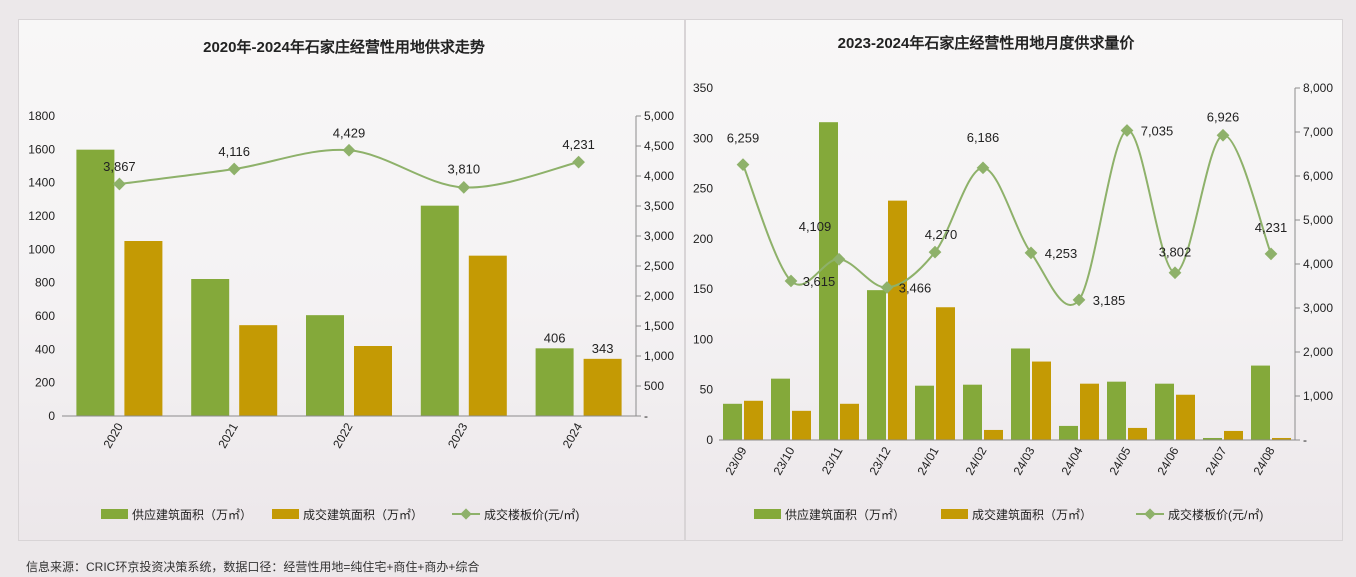 The height and width of the screenshot is (577, 1356). Describe the element at coordinates (119, 166) in the screenshot. I see `price-value-label: 3,867` at that location.